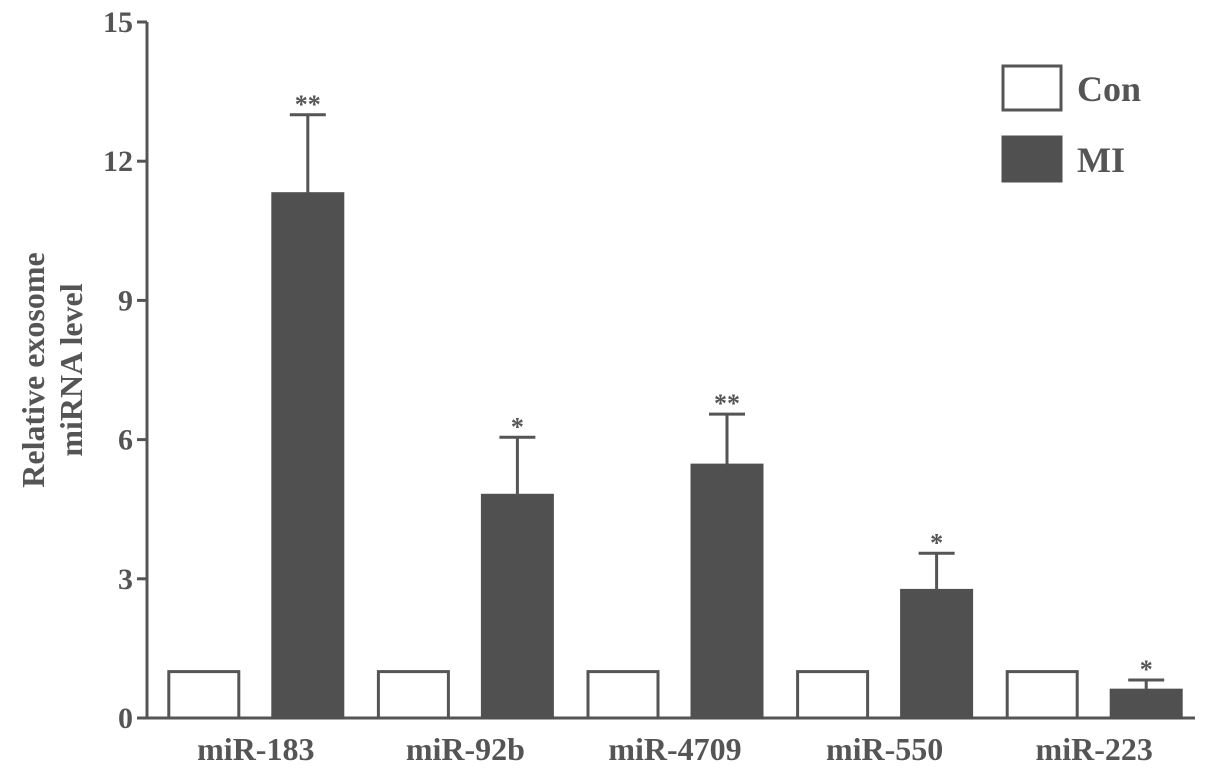 The image size is (1205, 777). I want to click on y-tick-label: 15, so click(118, 22).